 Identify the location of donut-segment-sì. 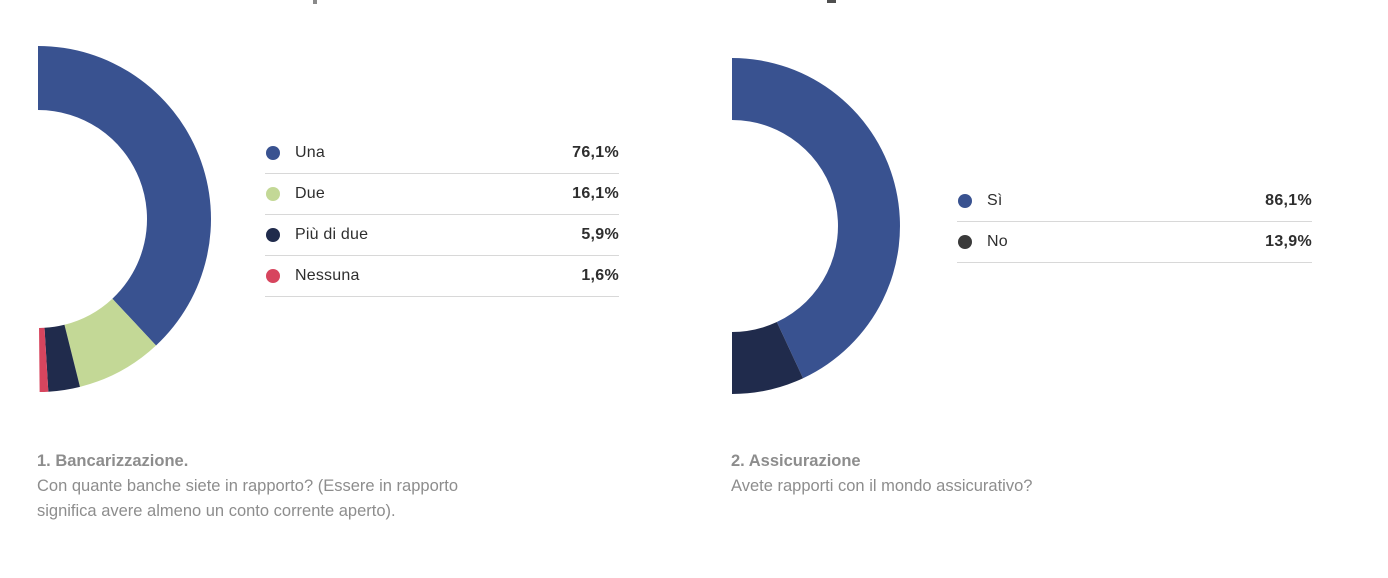
(816, 218).